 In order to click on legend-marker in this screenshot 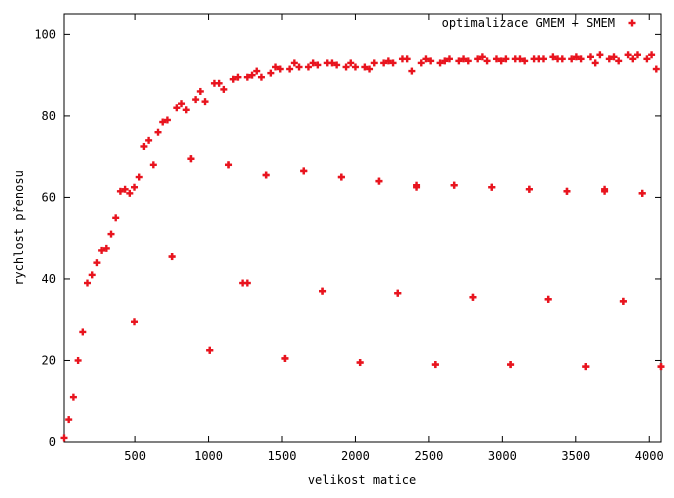, I will do `click(632, 23)`.